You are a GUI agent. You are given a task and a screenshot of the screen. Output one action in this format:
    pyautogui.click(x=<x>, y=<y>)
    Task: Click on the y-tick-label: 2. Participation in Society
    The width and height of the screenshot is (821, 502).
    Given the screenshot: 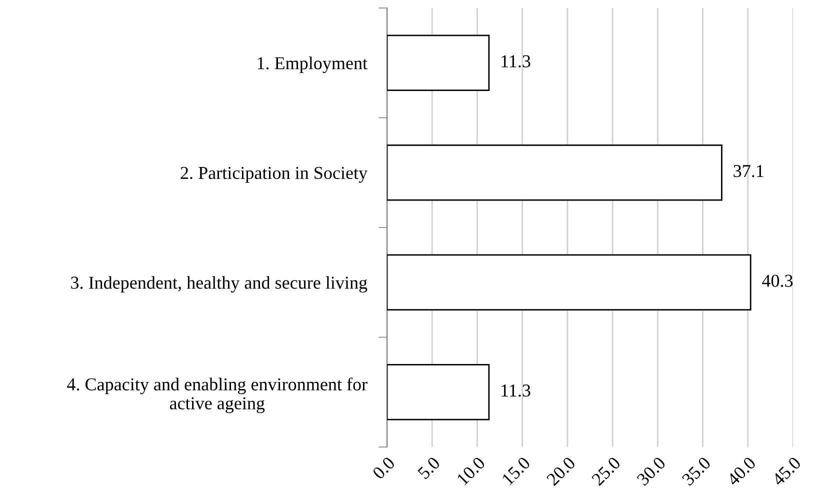 What is the action you would take?
    pyautogui.click(x=274, y=174)
    